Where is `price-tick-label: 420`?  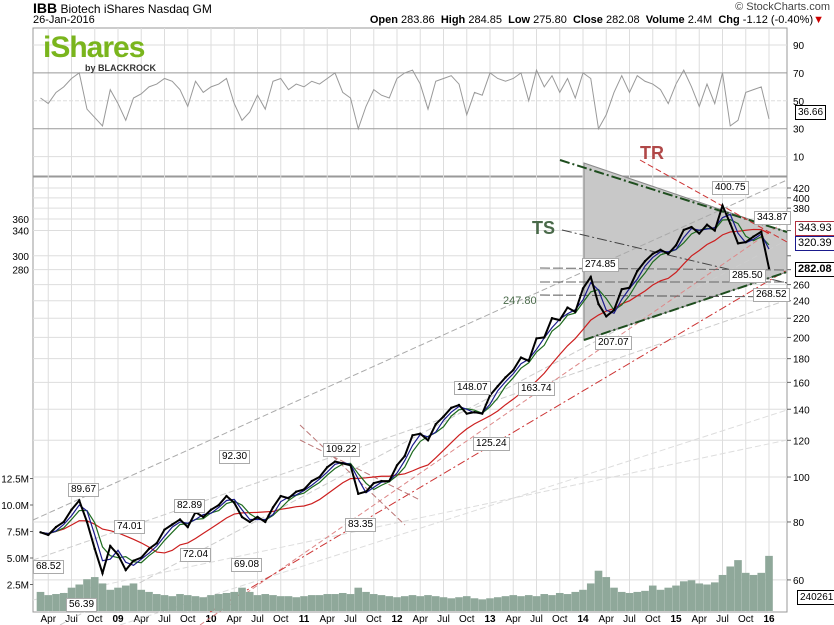 price-tick-label: 420 is located at coordinates (801, 189).